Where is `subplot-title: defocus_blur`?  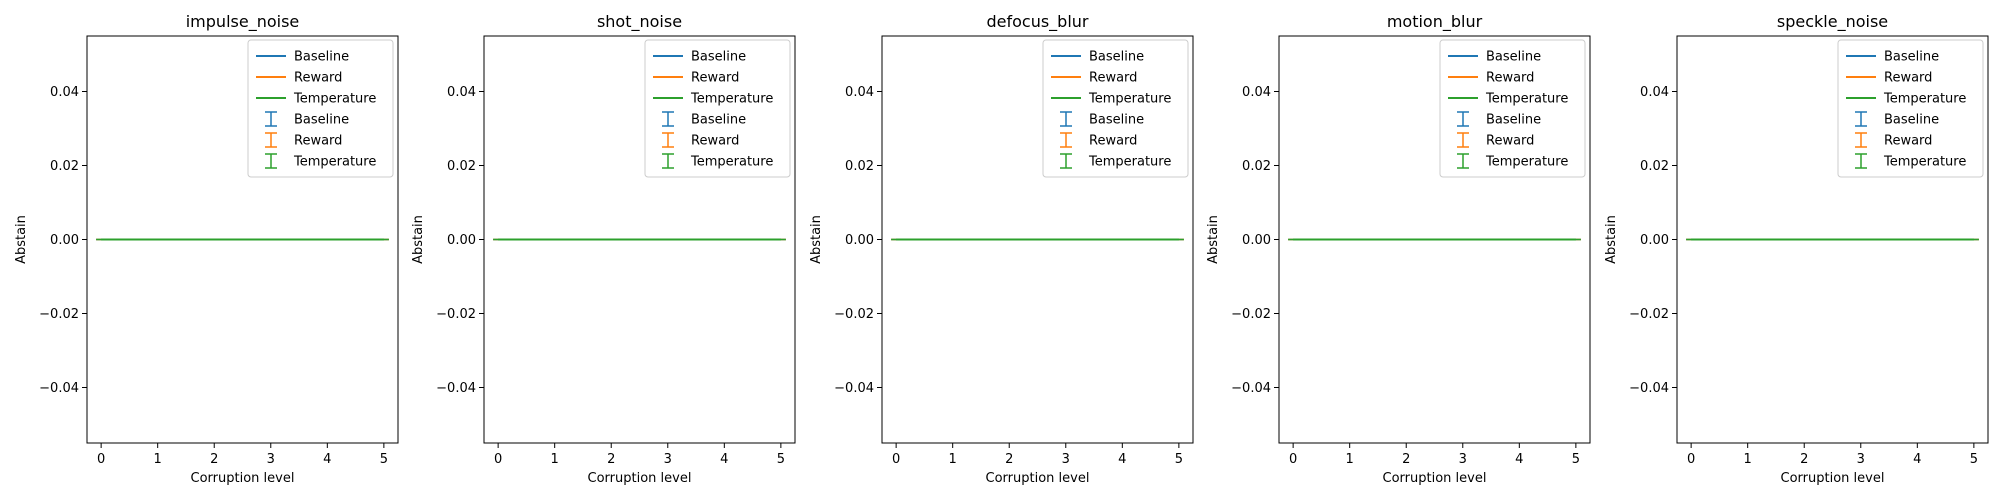 subplot-title: defocus_blur is located at coordinates (1037, 22).